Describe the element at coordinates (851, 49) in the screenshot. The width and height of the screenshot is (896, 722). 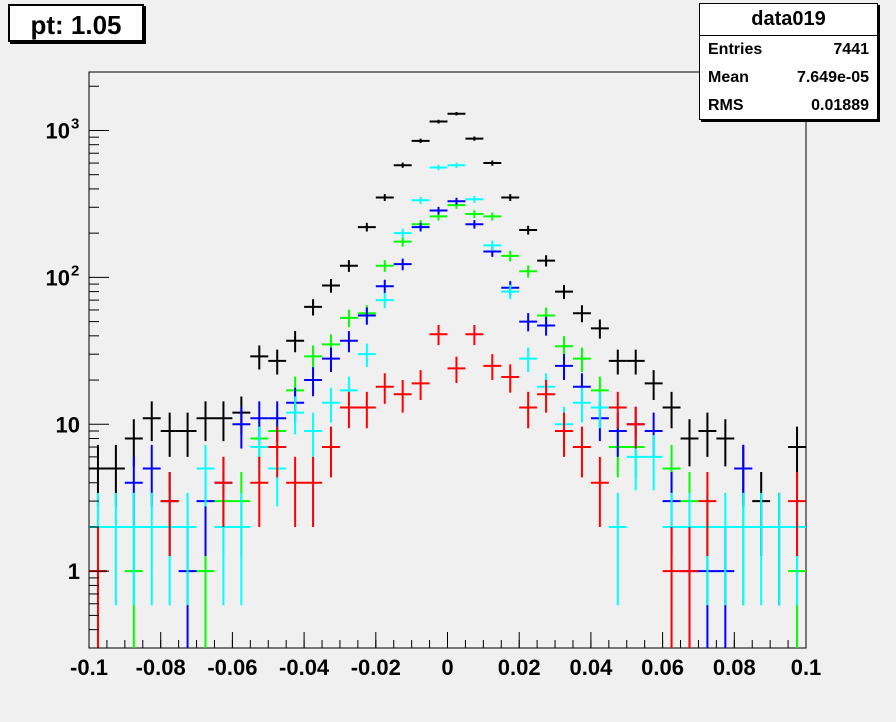
I see `stats-value: 7441` at that location.